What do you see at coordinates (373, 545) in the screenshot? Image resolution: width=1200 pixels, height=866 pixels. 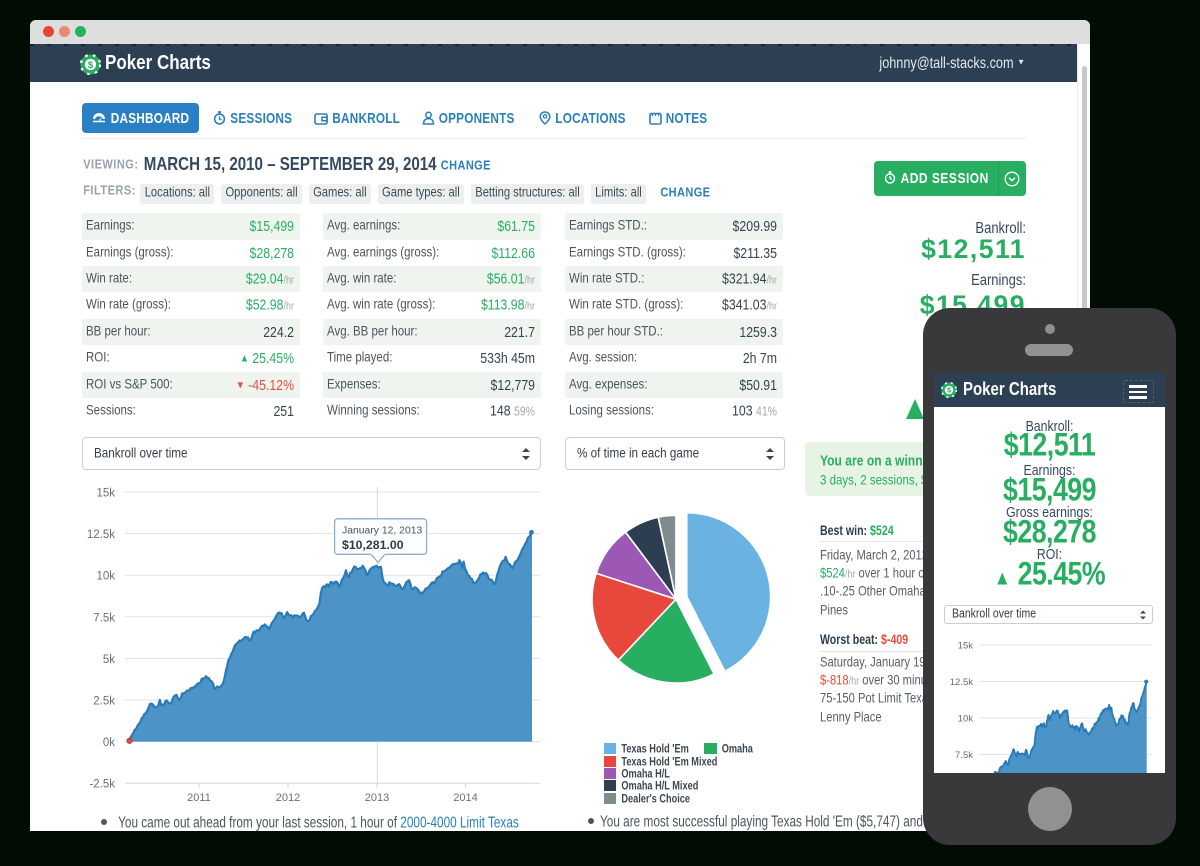 I see `svg-text: $10,281.00` at bounding box center [373, 545].